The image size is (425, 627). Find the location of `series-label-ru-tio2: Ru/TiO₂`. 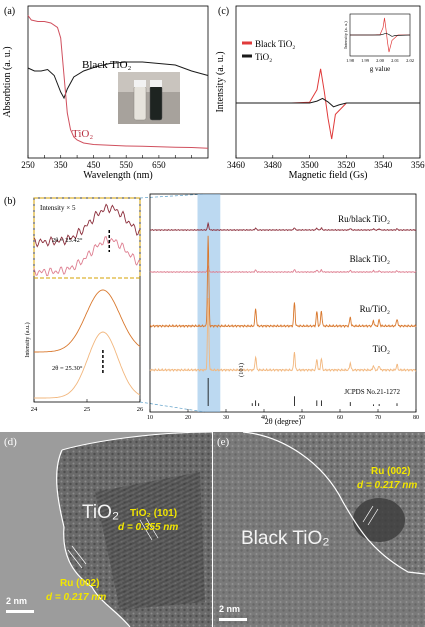

series-label-ru-tio2: Ru/TiO₂ is located at coordinates (375, 309).